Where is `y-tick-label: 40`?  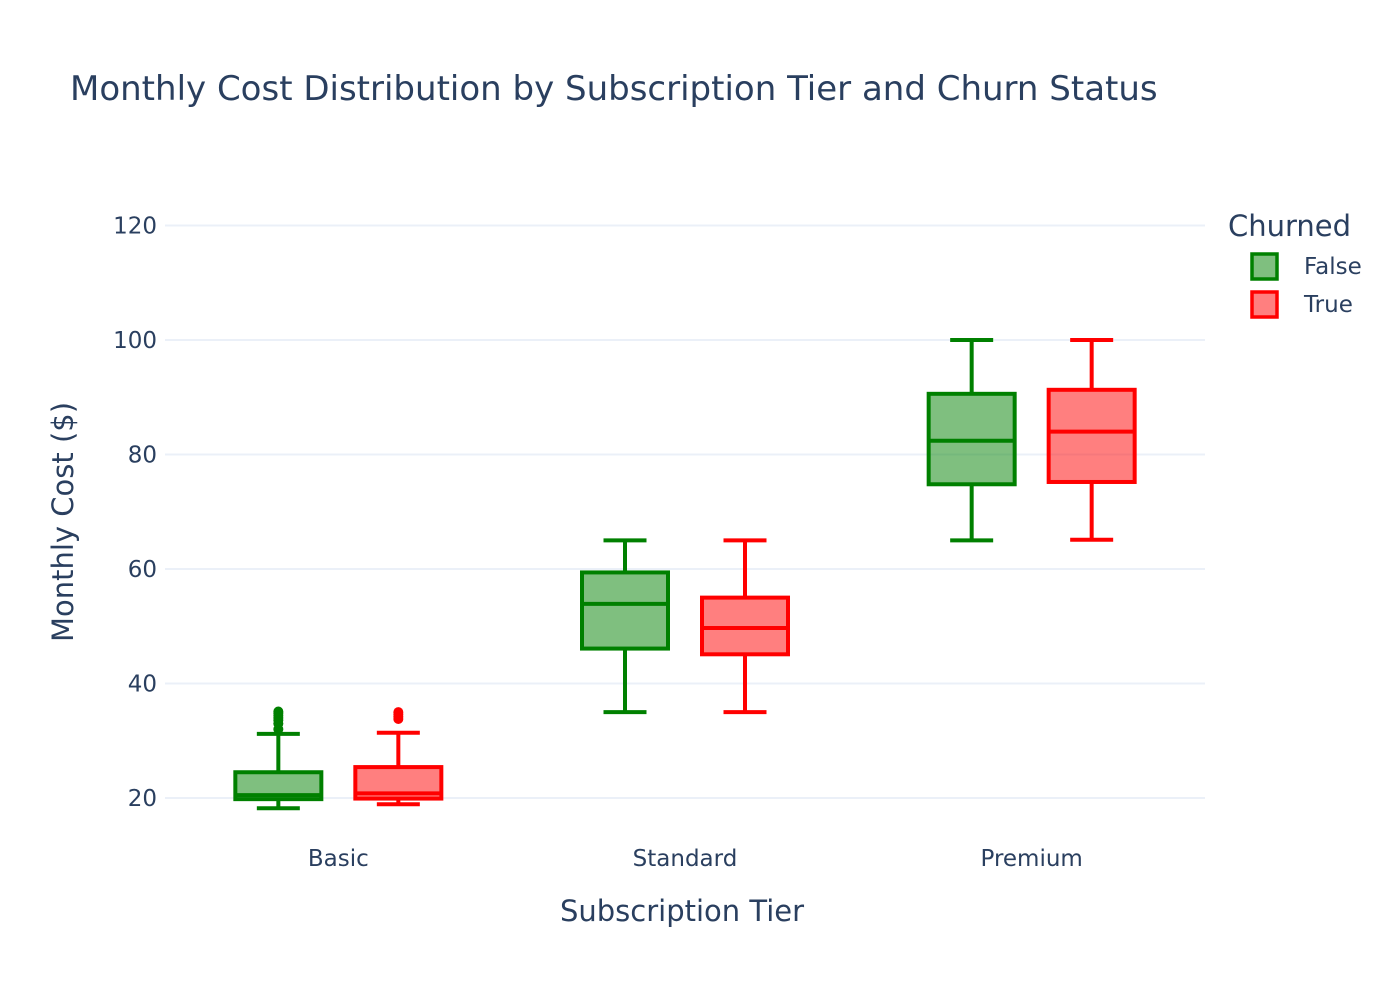 y-tick-label: 40 is located at coordinates (142, 685).